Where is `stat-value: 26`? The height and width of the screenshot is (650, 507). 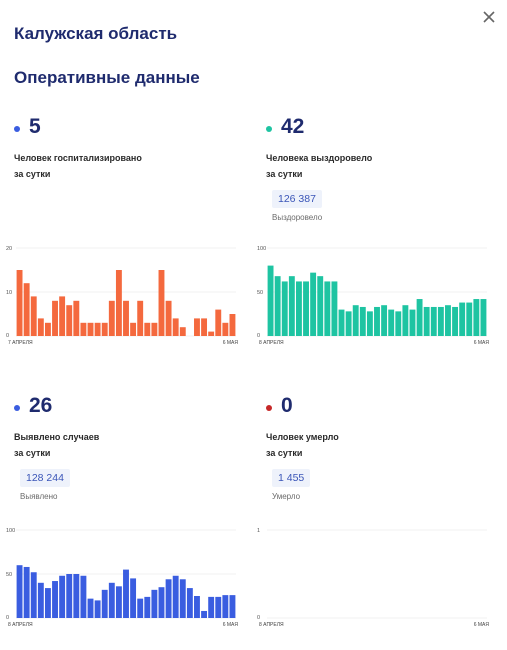 stat-value: 26 is located at coordinates (41, 405).